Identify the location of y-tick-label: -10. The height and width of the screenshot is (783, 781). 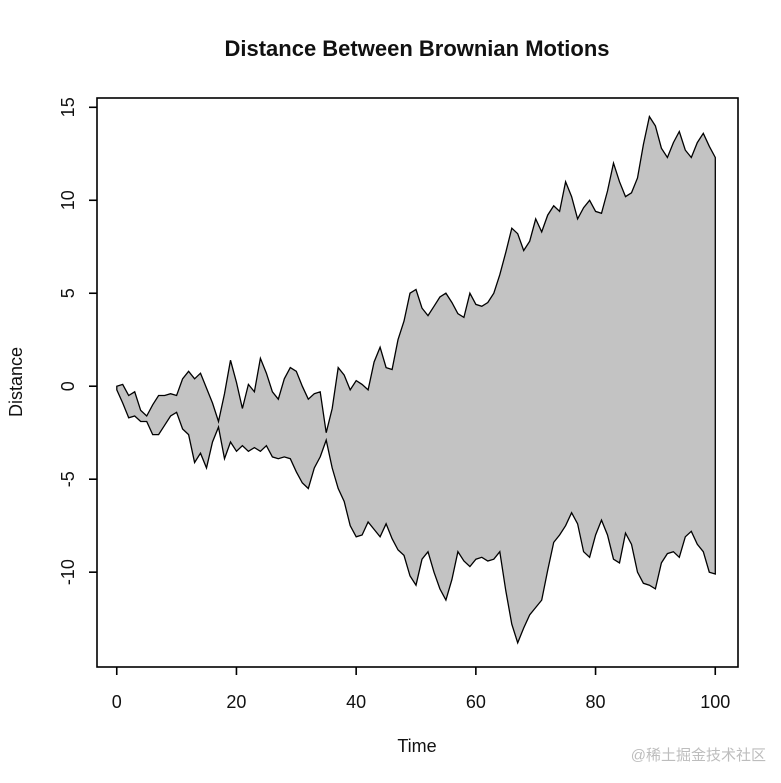
(68, 572).